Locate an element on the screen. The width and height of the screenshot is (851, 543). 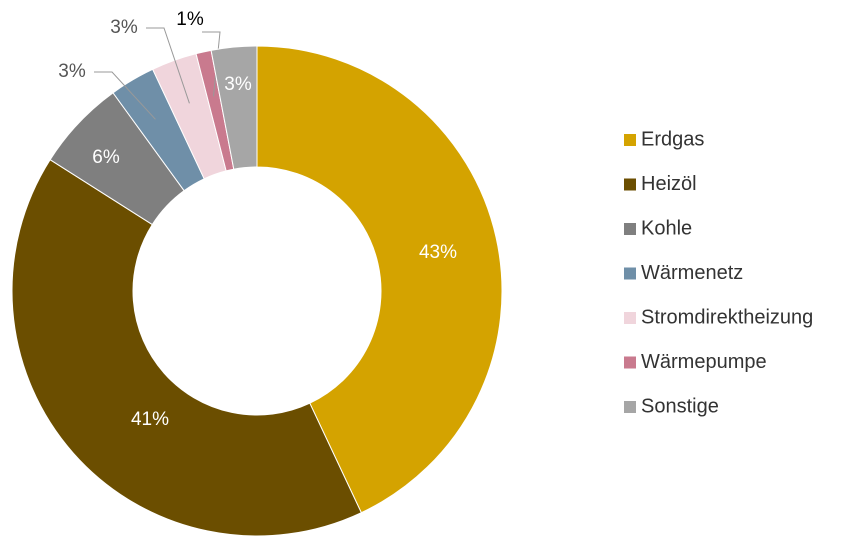
donut-slice is located at coordinates (234, 107).